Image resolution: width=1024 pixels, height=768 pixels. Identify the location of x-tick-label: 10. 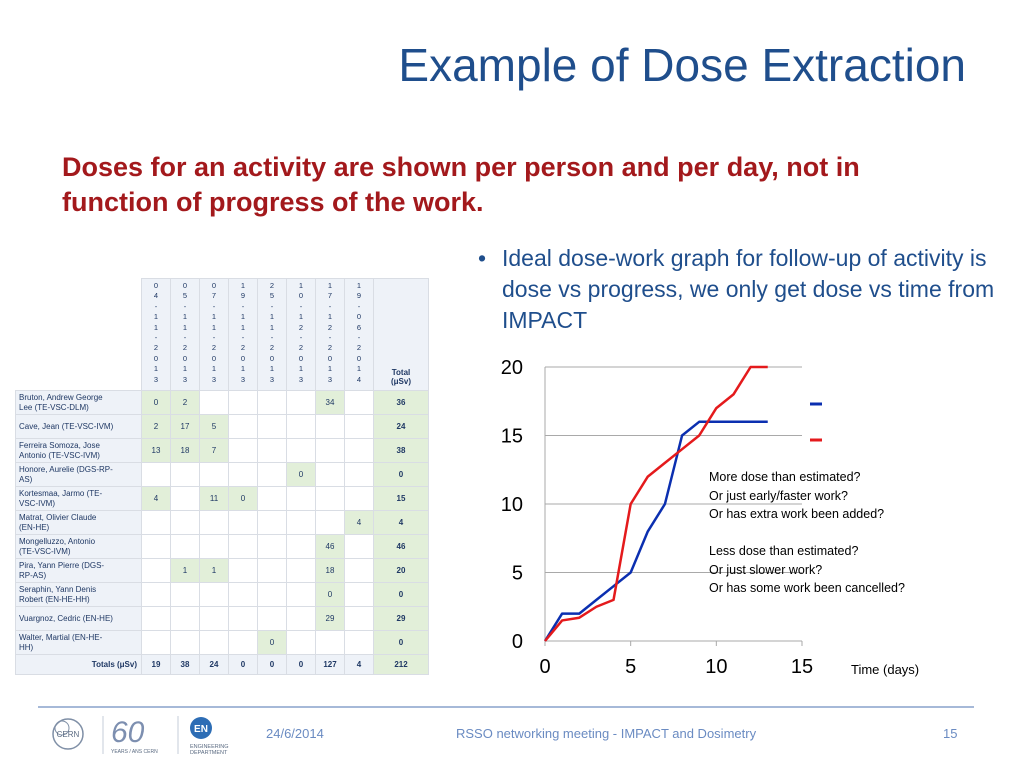
(716, 667).